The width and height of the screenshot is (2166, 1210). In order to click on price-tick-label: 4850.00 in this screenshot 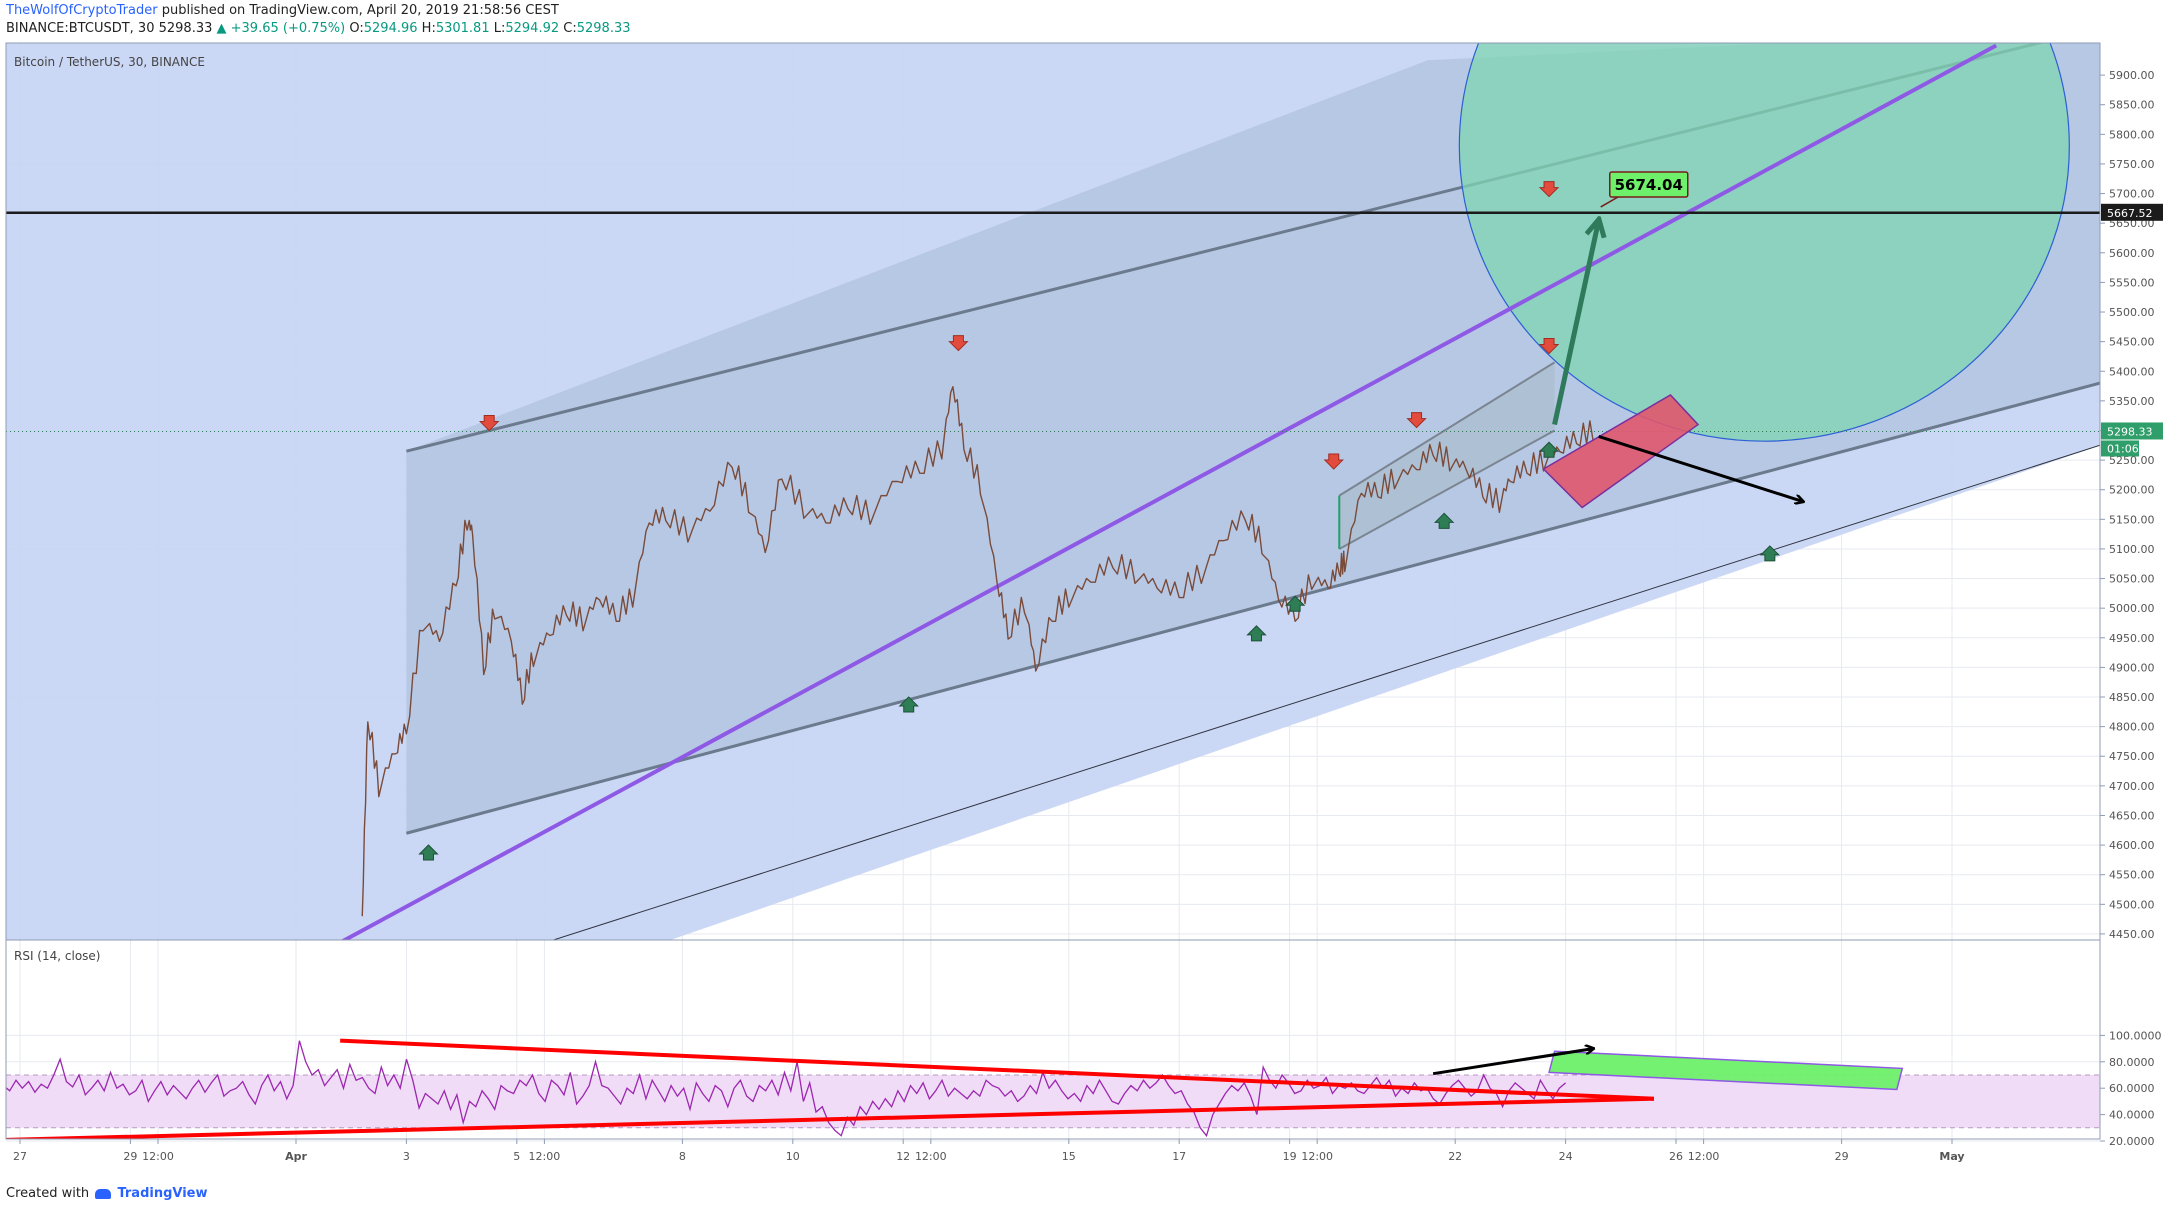, I will do `click(2132, 697)`.